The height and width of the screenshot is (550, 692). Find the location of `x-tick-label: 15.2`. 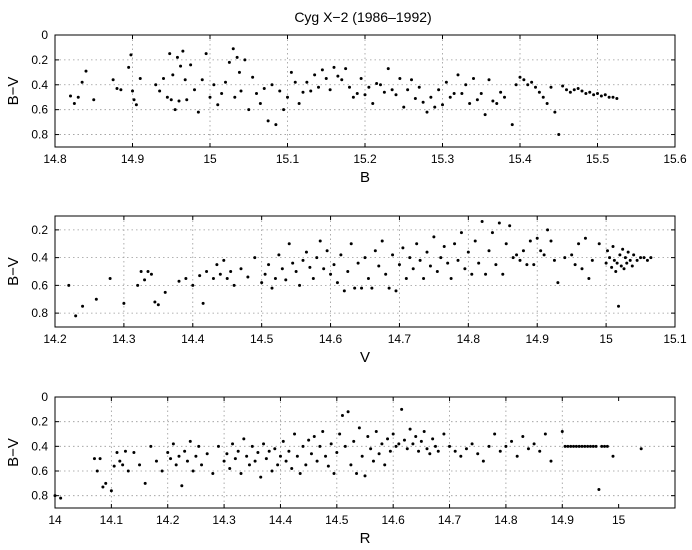

x-tick-label: 15.2 is located at coordinates (365, 159).